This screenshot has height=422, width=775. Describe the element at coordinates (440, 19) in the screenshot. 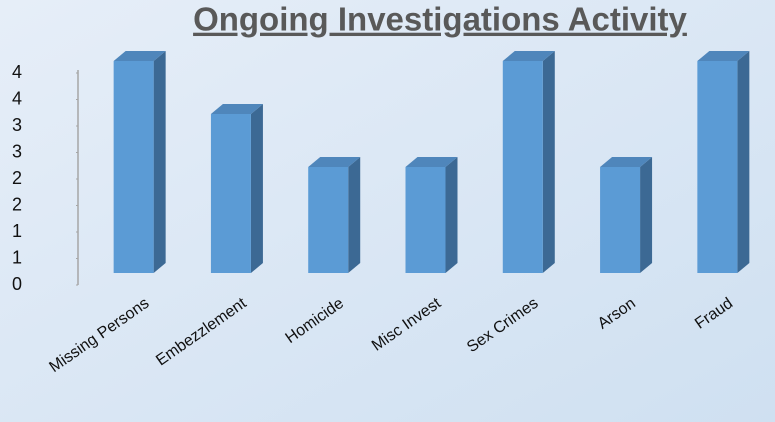

I see `chart-title: Ongoing Investigations Activity` at that location.